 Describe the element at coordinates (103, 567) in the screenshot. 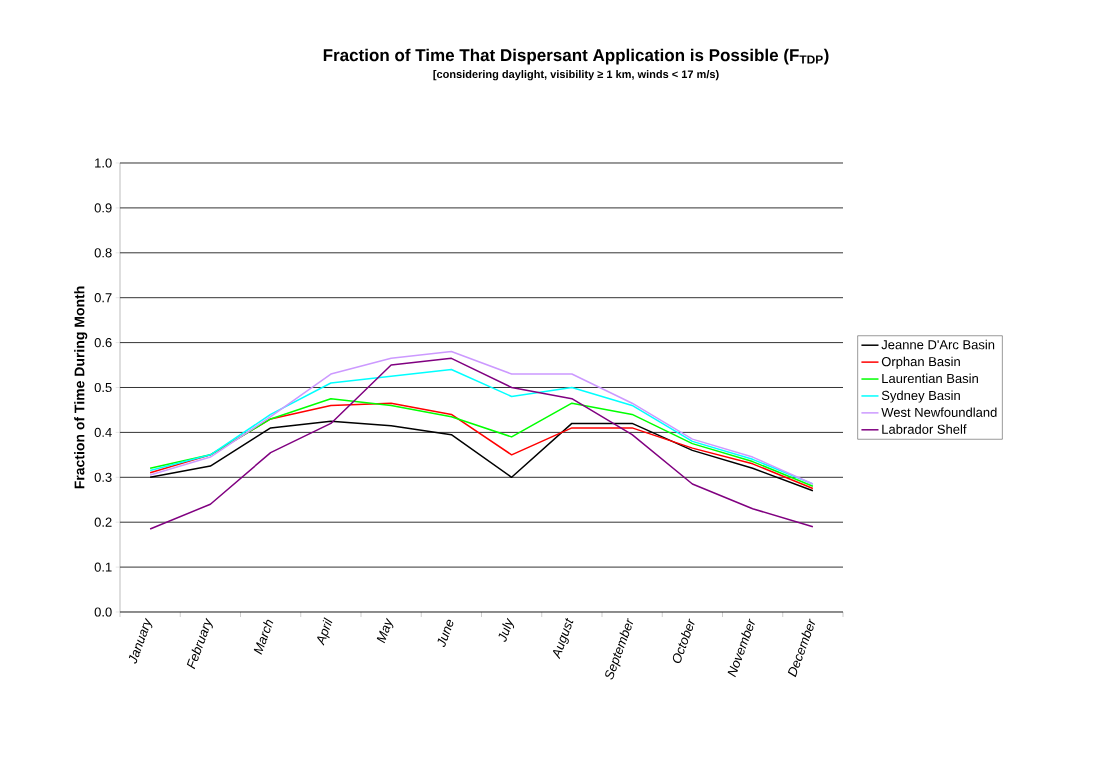

I see `y-tick-label: 0.1` at that location.